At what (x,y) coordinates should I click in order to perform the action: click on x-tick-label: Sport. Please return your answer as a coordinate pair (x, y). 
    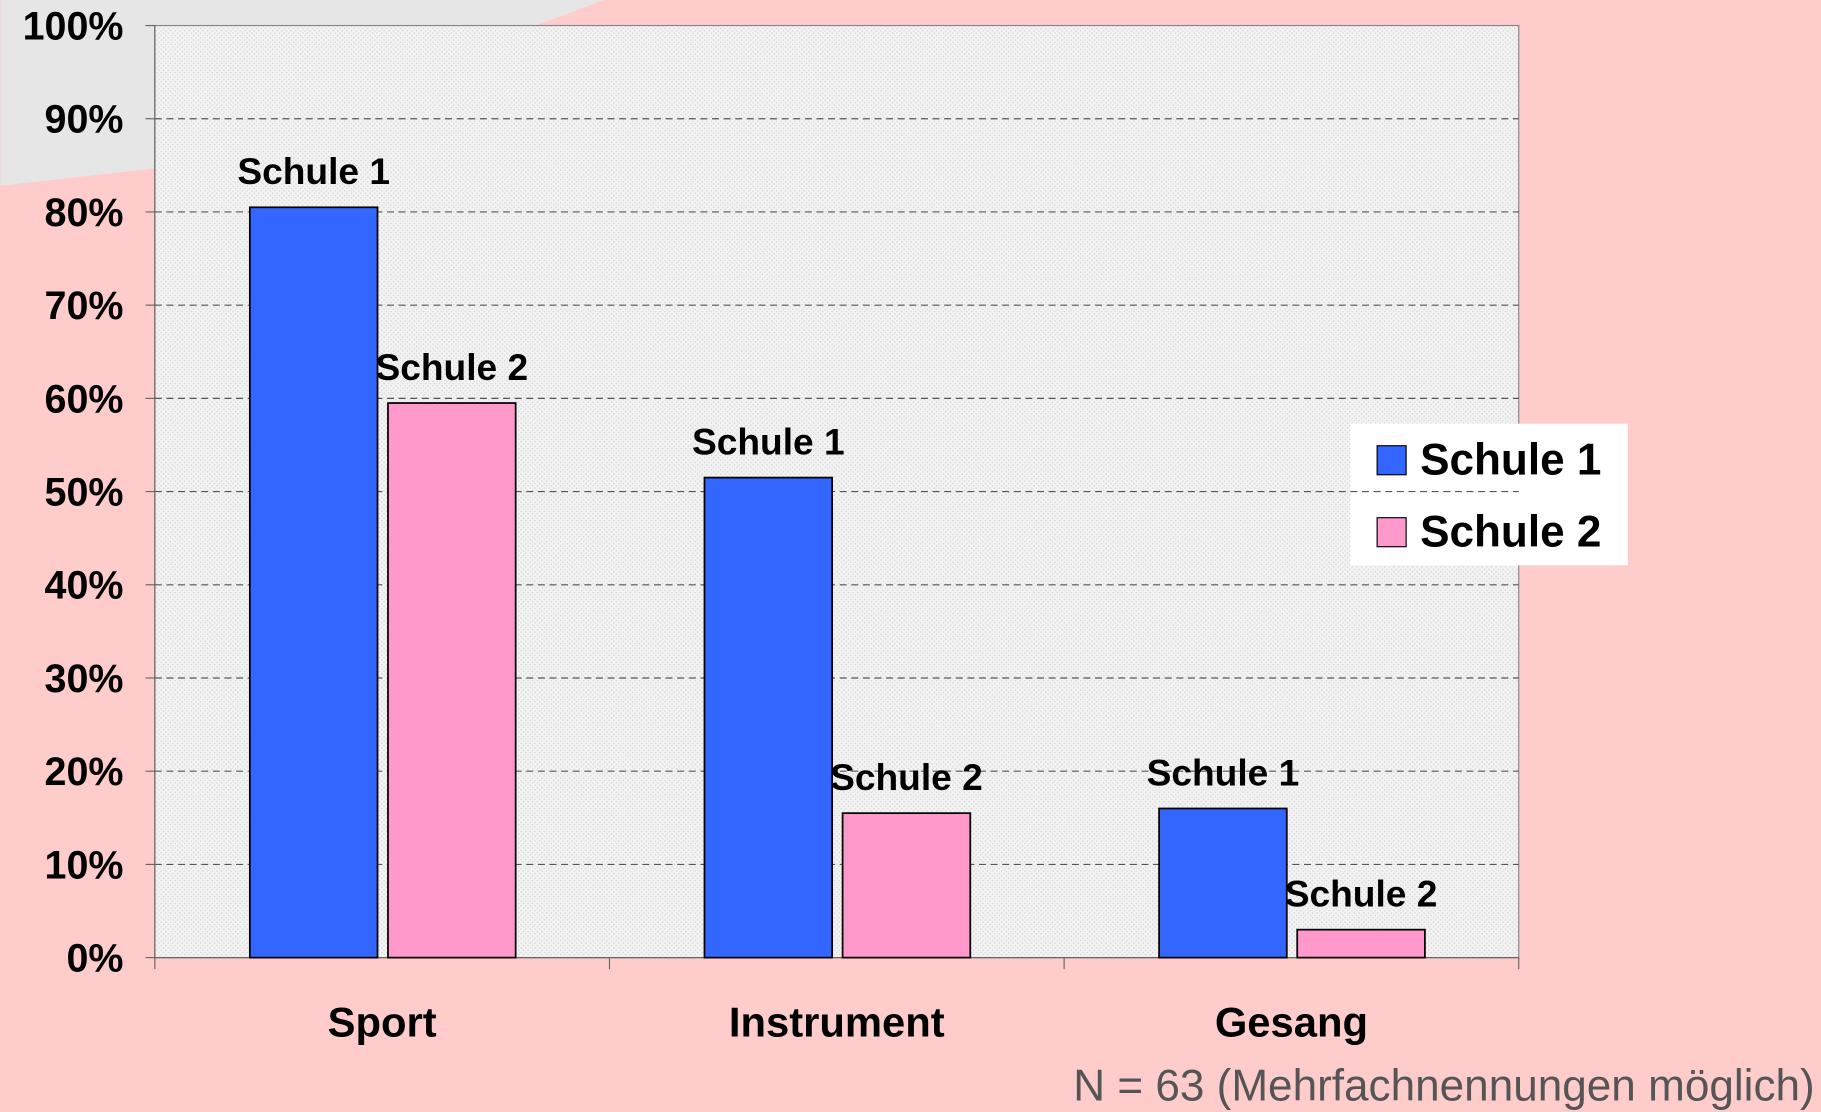
    Looking at the image, I should click on (382, 1022).